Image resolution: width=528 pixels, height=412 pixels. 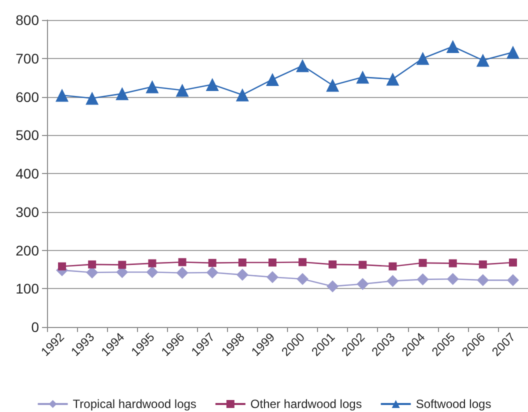 What do you see at coordinates (28, 20) in the screenshot?
I see `y-tick-label: 800` at bounding box center [28, 20].